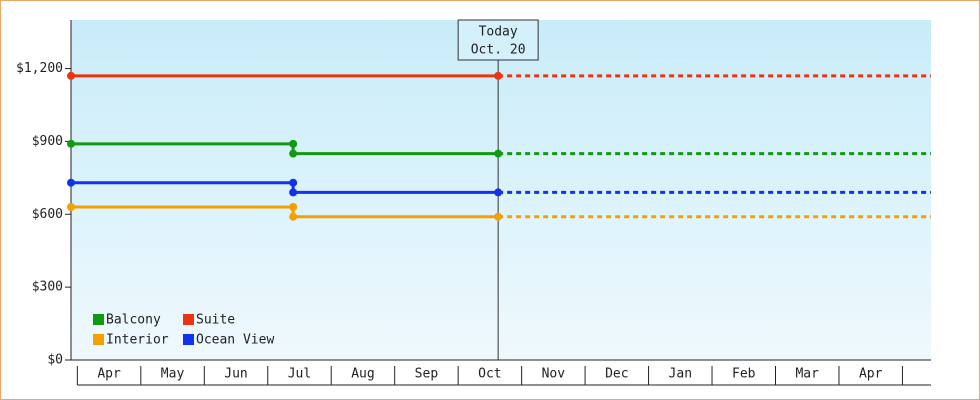 This screenshot has width=980, height=400. Describe the element at coordinates (807, 374) in the screenshot. I see `x-tick-label: Mar` at that location.